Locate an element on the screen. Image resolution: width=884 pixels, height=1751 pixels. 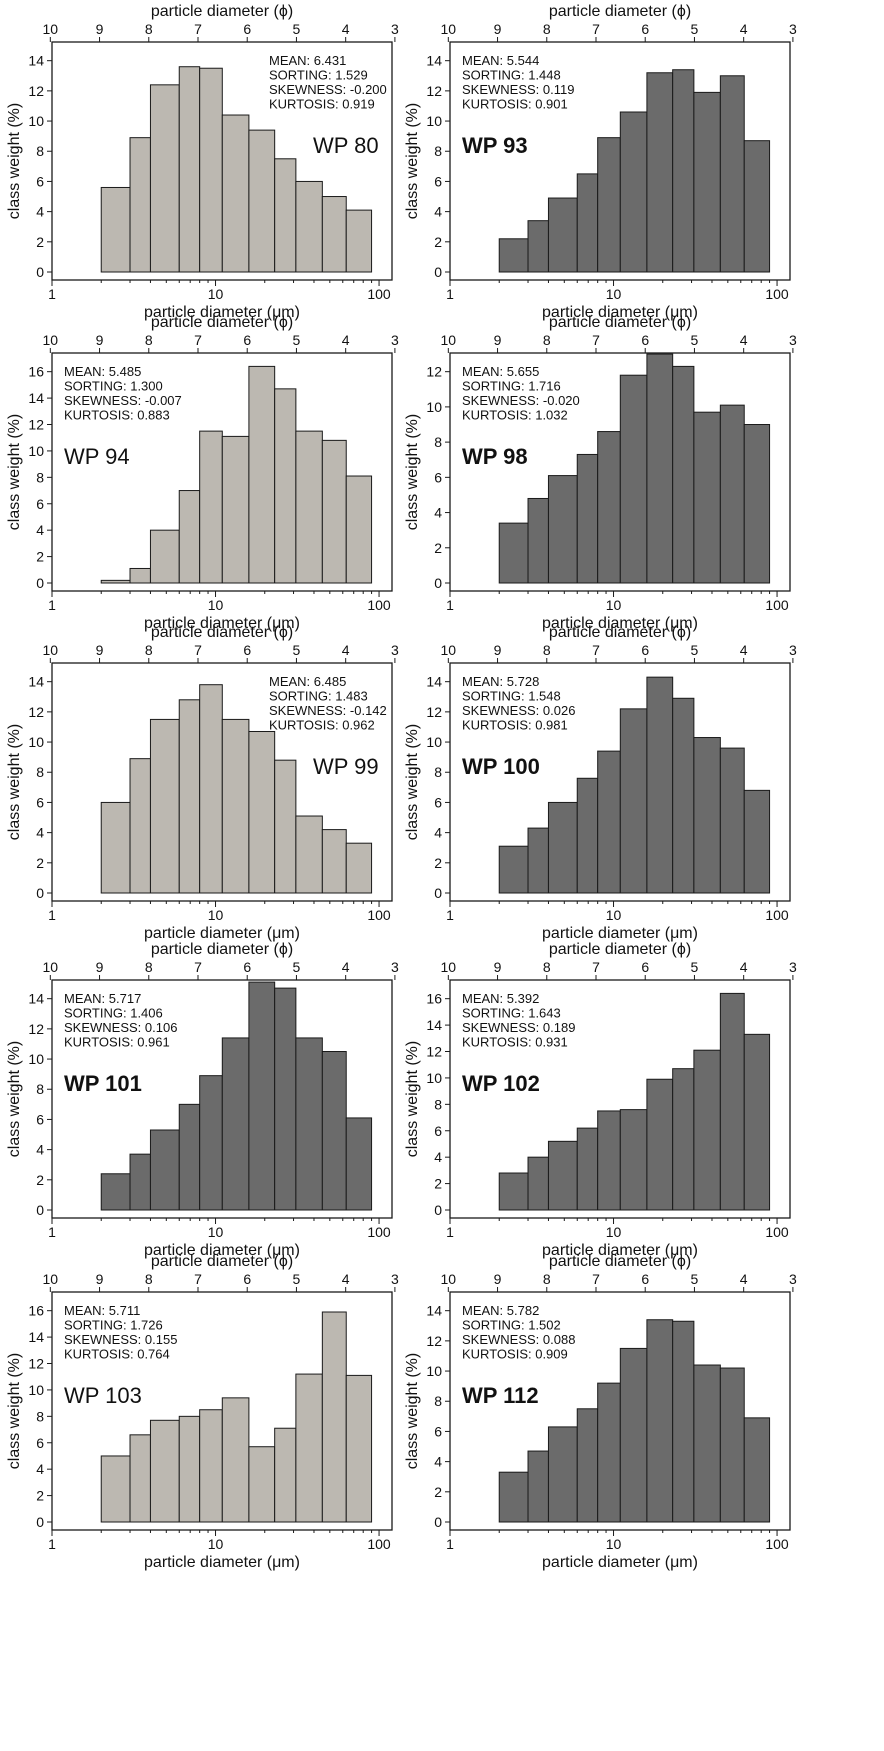
x-axis-title: particle diameter (μm) is located at coordinates (620, 933).